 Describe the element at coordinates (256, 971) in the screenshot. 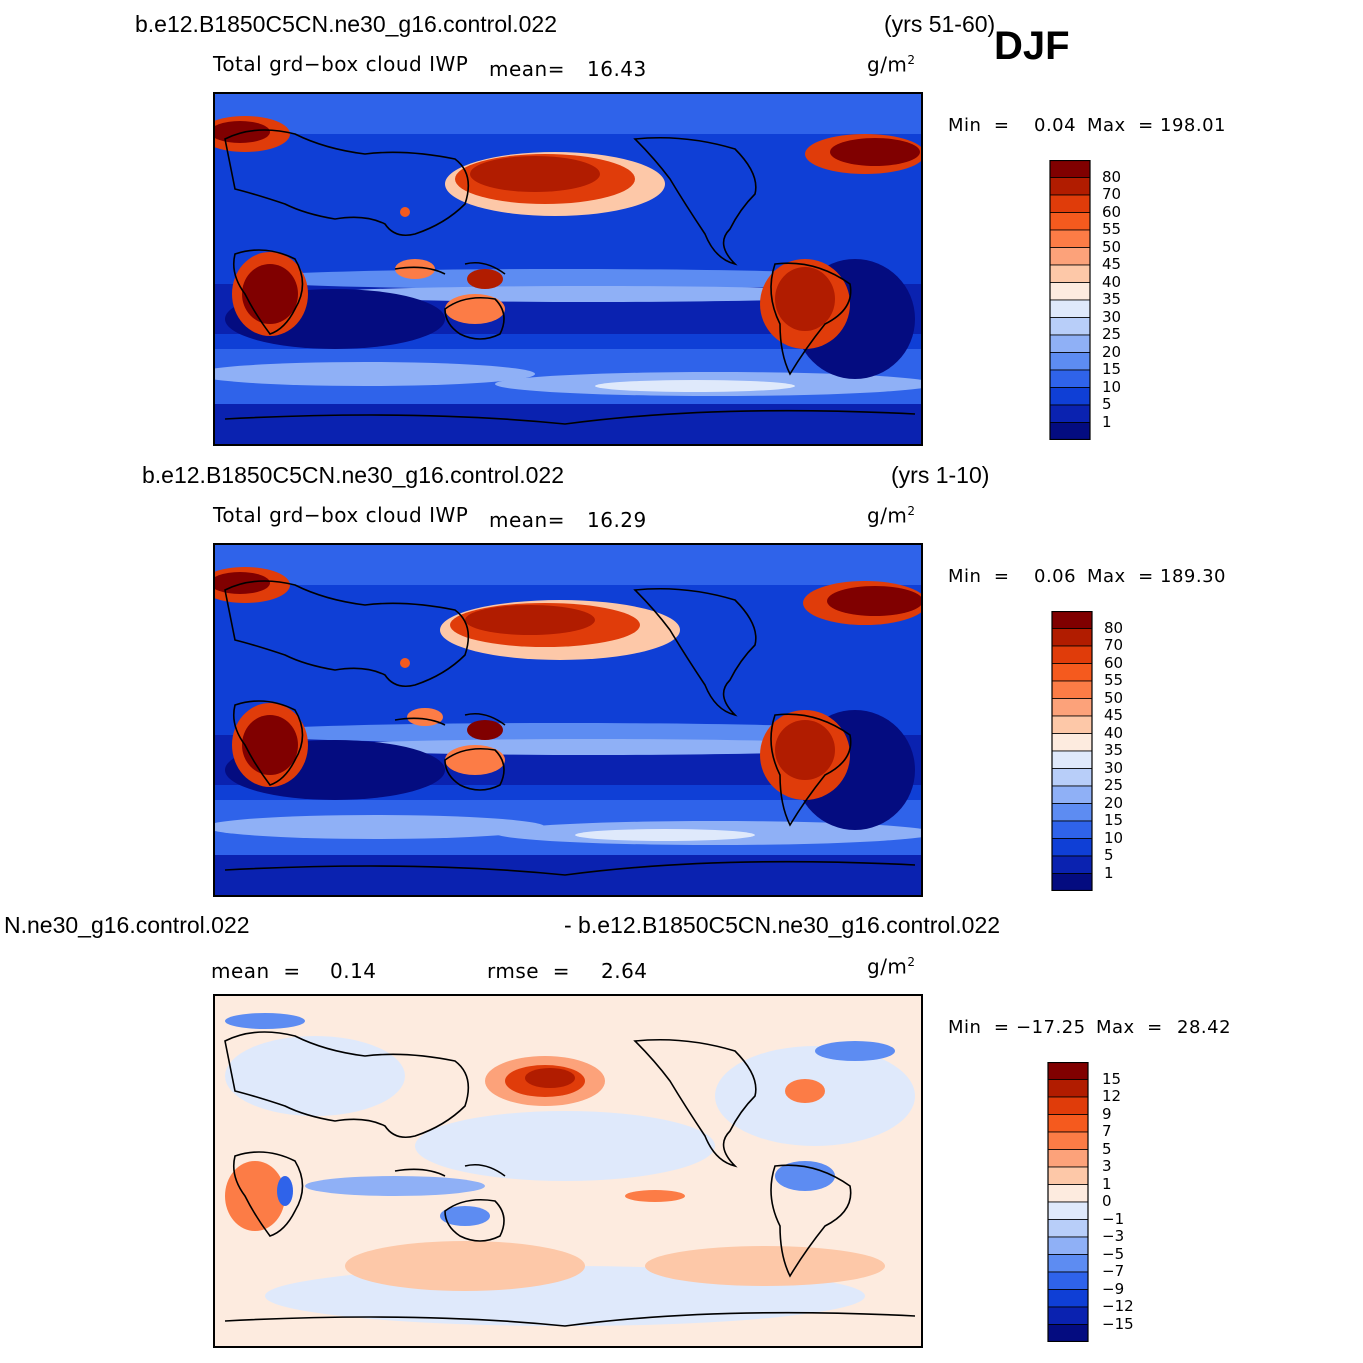

I see `panel3-mean-label: mean =` at that location.